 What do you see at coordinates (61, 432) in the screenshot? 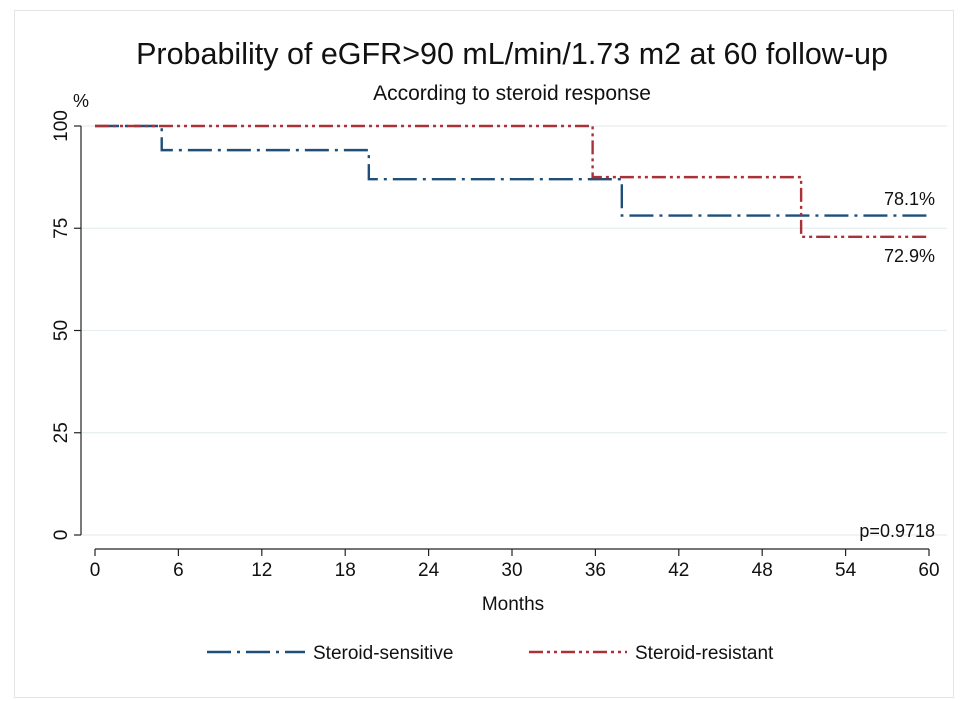
I see `y-tick-label-25: 25` at bounding box center [61, 432].